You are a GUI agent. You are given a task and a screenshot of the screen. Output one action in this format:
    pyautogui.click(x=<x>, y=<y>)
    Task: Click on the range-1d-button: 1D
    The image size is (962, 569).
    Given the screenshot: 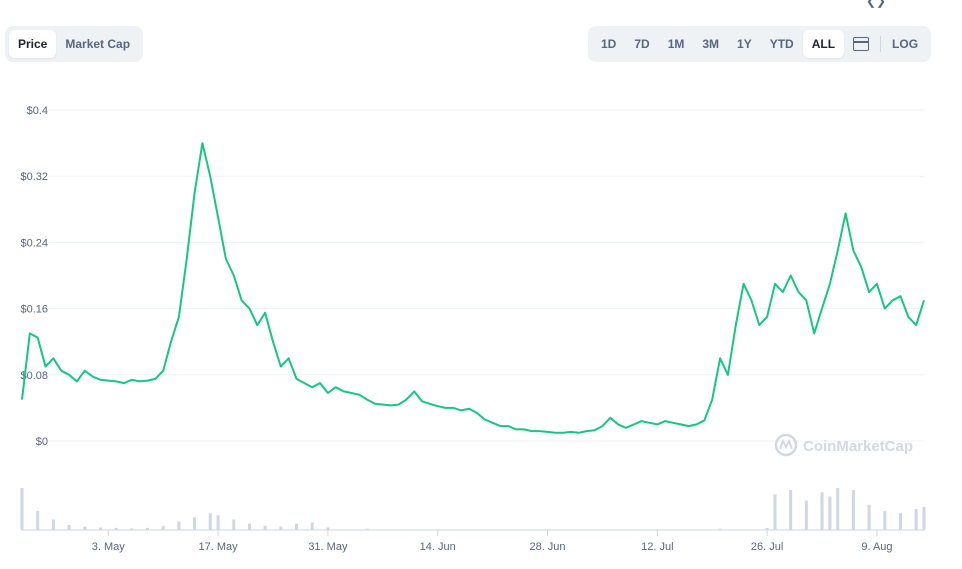 What is the action you would take?
    pyautogui.click(x=609, y=44)
    